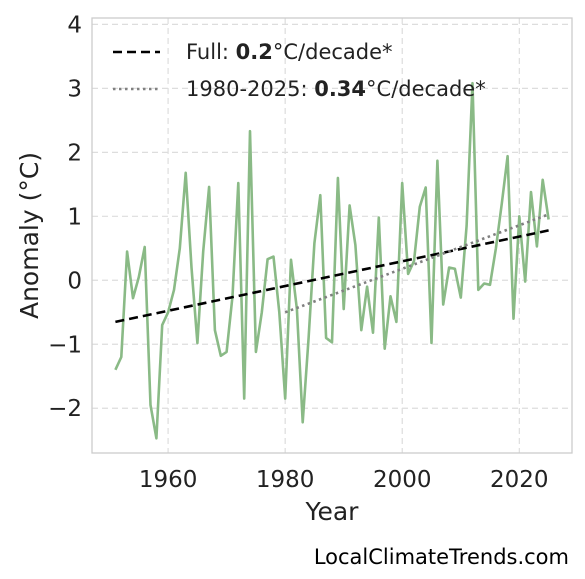  Describe the element at coordinates (74, 153) in the screenshot. I see `y-tick-label-4: 2` at that location.